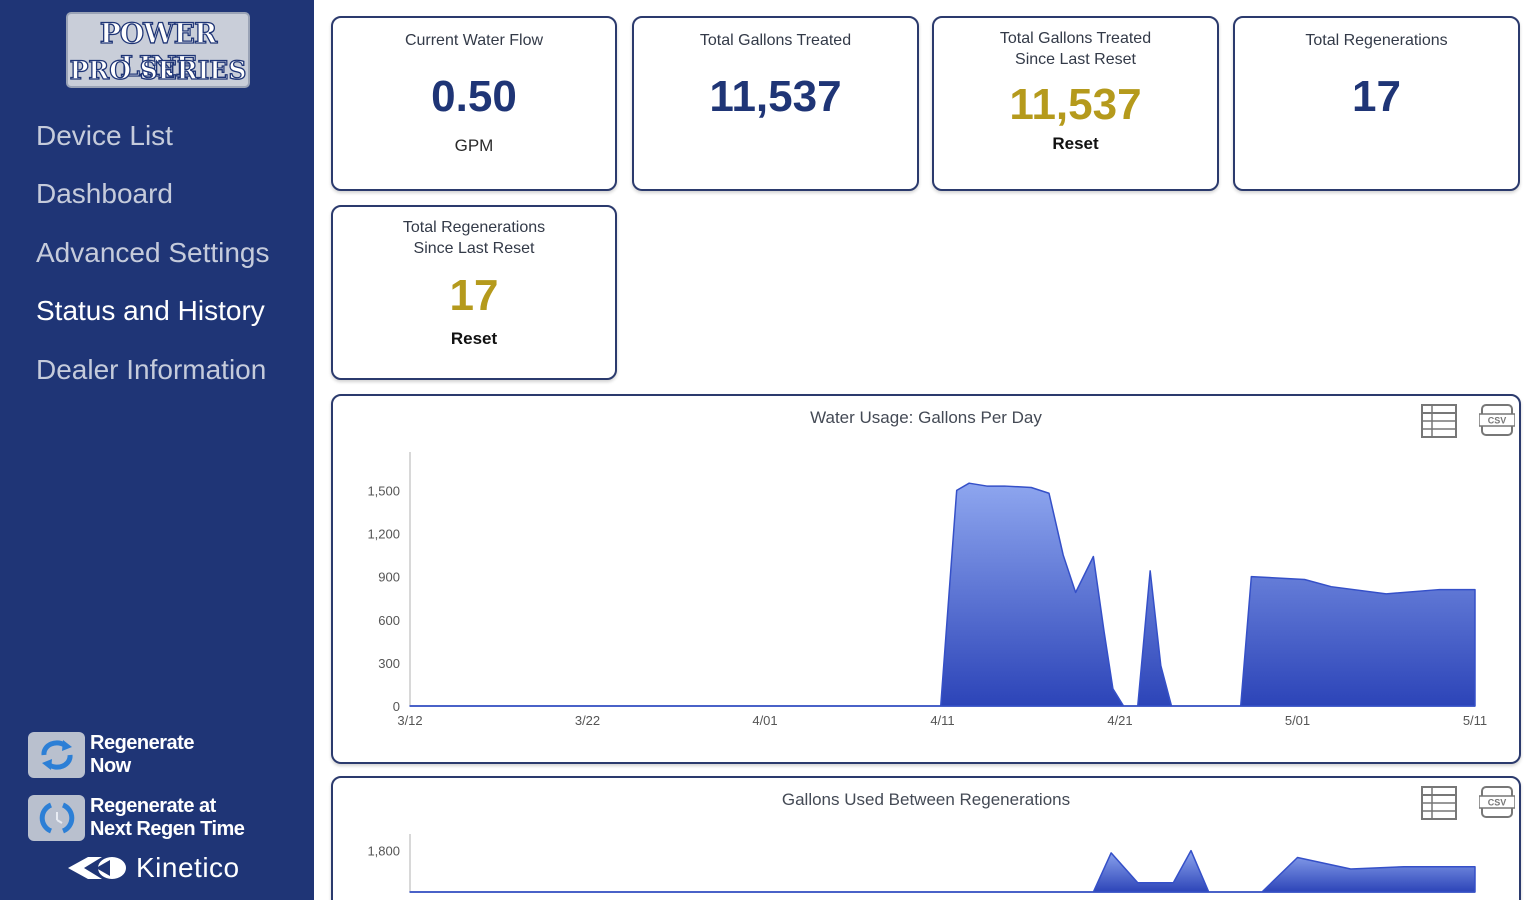  What do you see at coordinates (142, 743) in the screenshot?
I see `regenerate-now-label1: Regenerate` at bounding box center [142, 743].